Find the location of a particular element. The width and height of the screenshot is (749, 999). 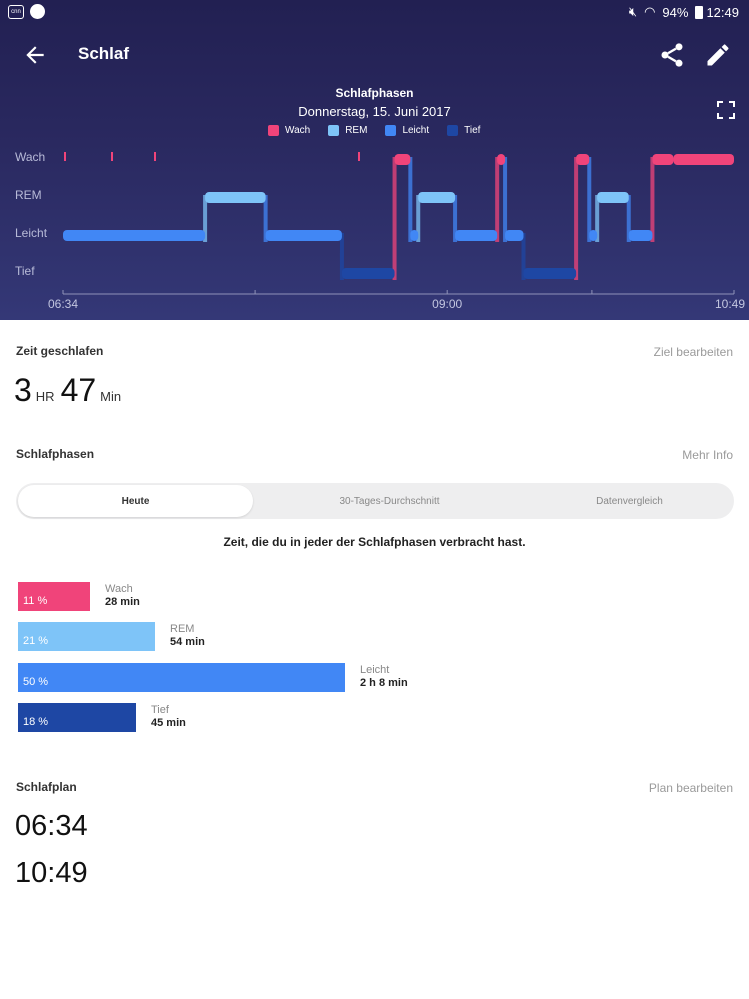

pencil-icon is located at coordinates (718, 55).